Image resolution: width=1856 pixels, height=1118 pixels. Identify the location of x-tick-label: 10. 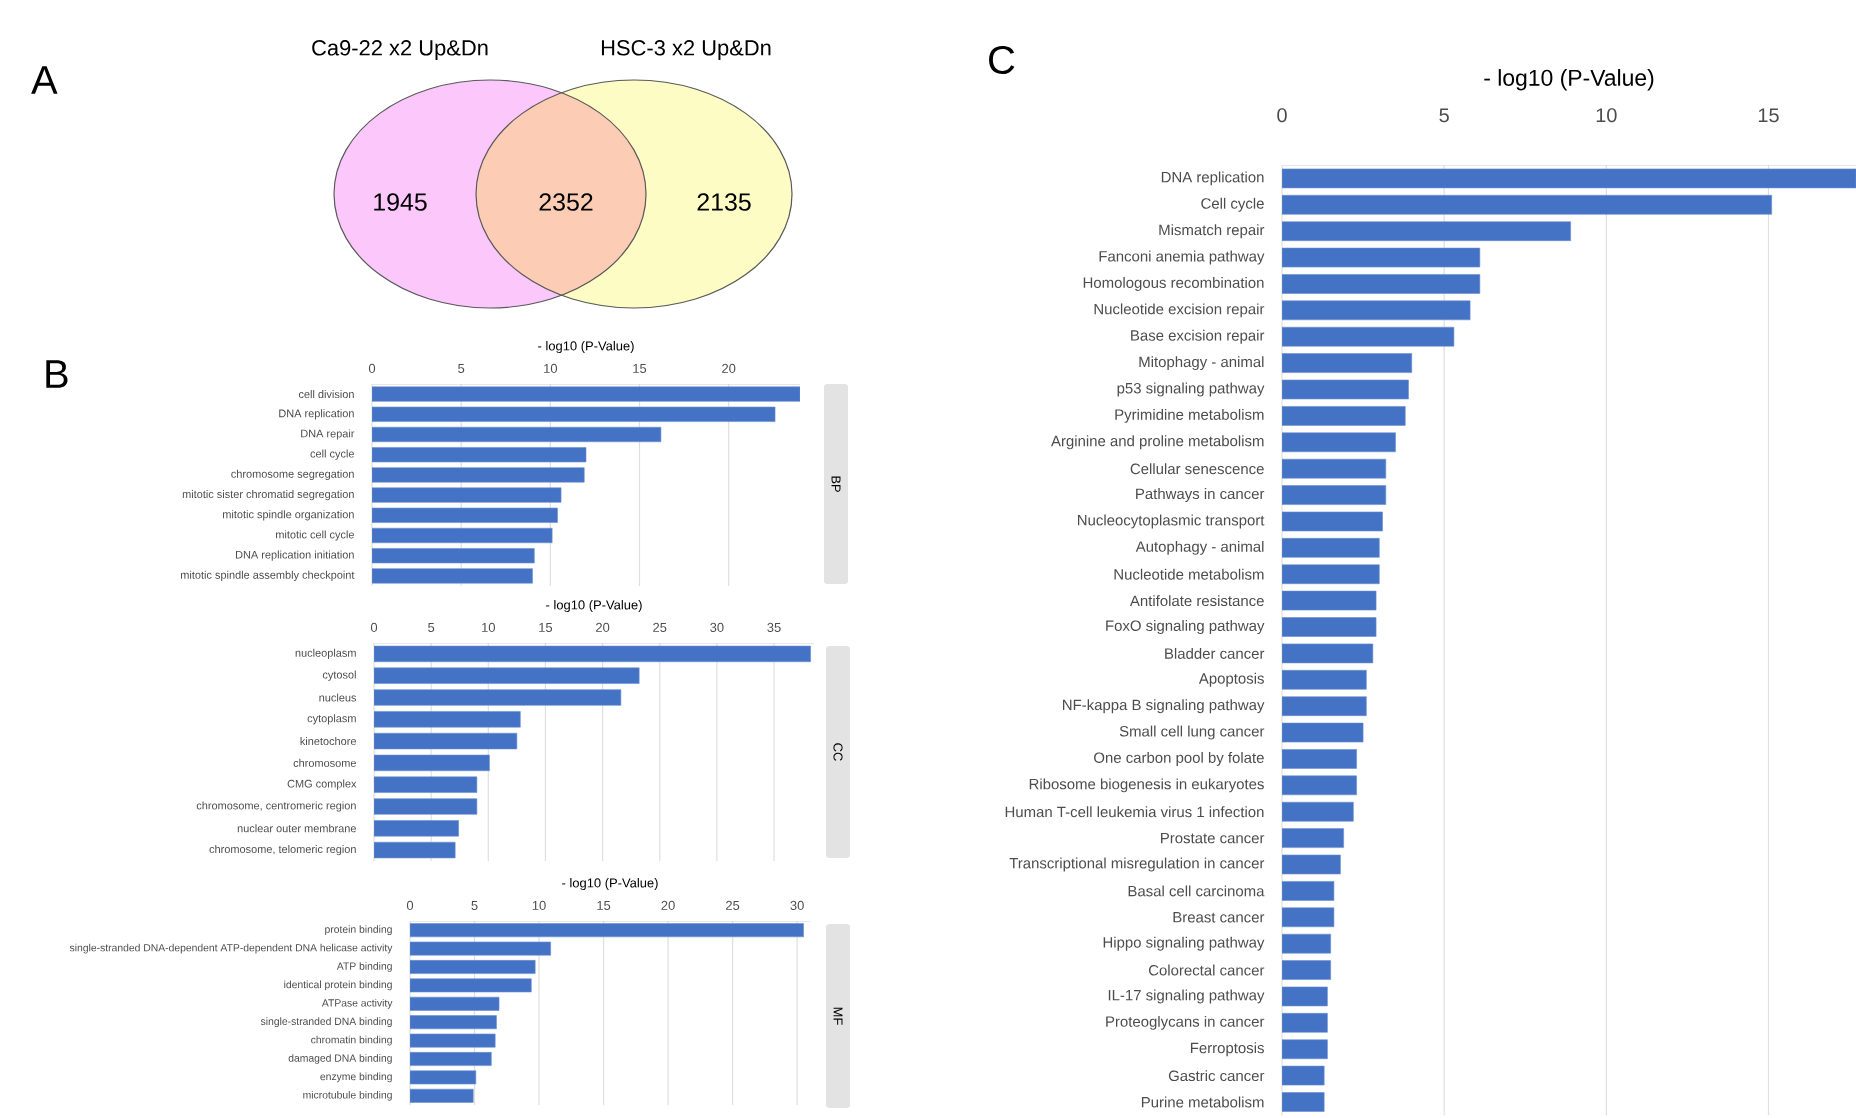
(1606, 115).